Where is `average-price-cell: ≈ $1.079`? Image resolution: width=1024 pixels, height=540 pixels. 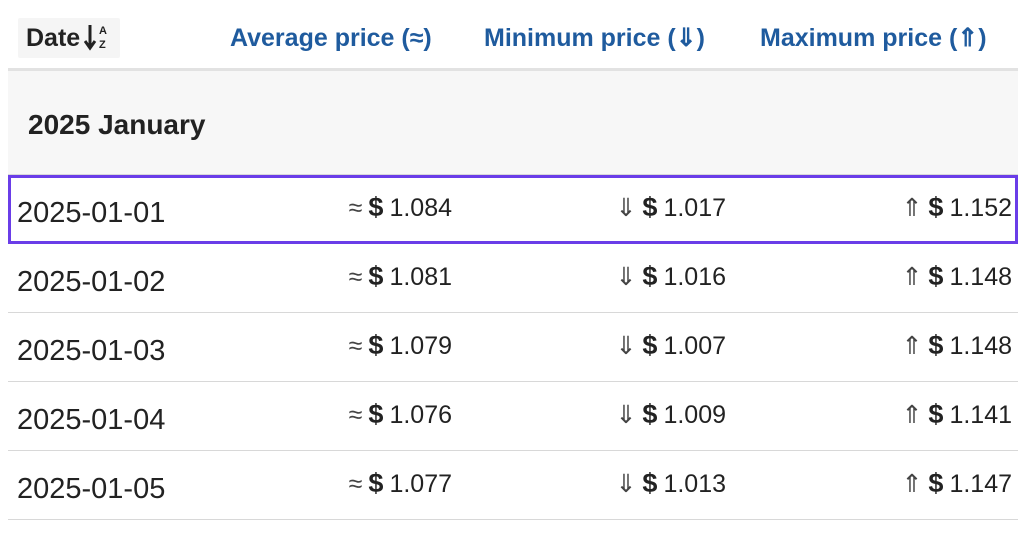 average-price-cell: ≈ $1.079 is located at coordinates (400, 345).